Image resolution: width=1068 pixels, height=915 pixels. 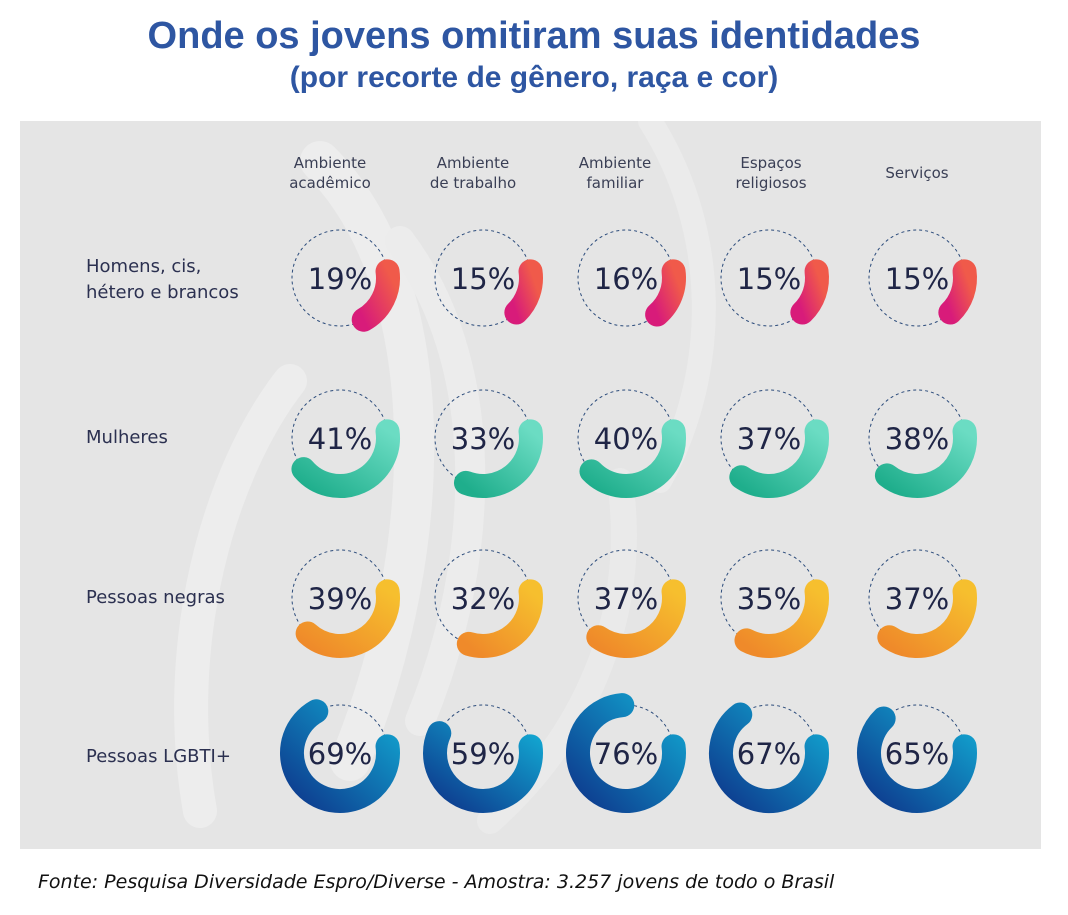 What do you see at coordinates (144, 266) in the screenshot?
I see `row-label-line: Homens, cis,` at bounding box center [144, 266].